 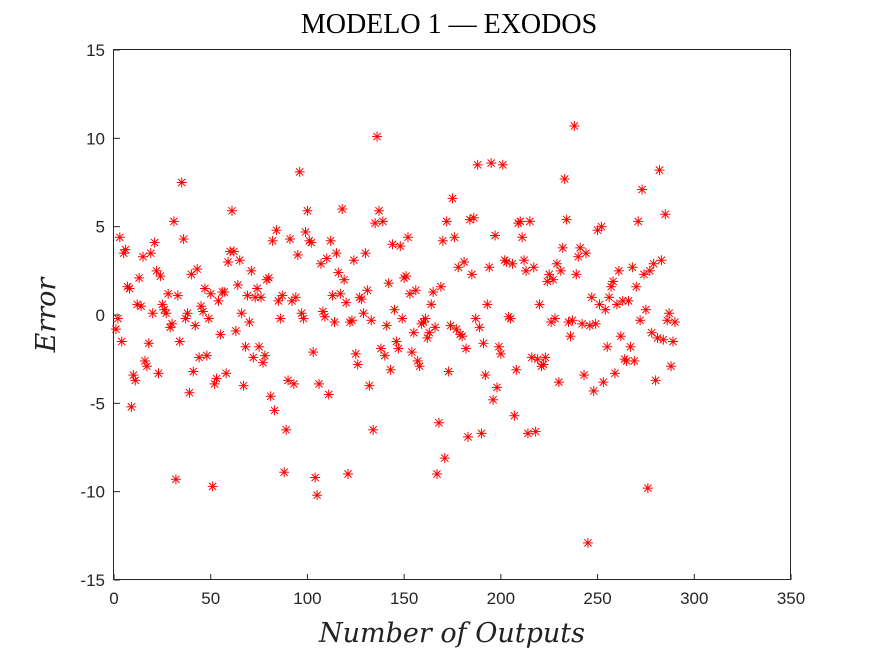 I want to click on y-axis: -15 -10 -5 0 5 10 15, so click(x=100, y=315).